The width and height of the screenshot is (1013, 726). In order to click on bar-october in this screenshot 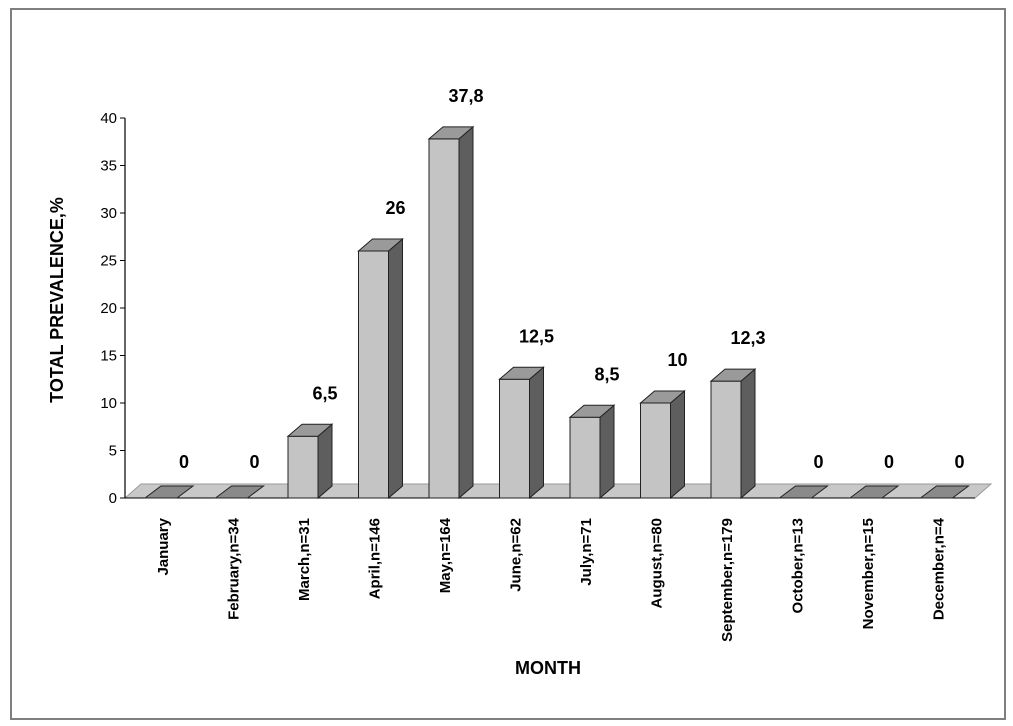, I will do `click(803, 492)`.